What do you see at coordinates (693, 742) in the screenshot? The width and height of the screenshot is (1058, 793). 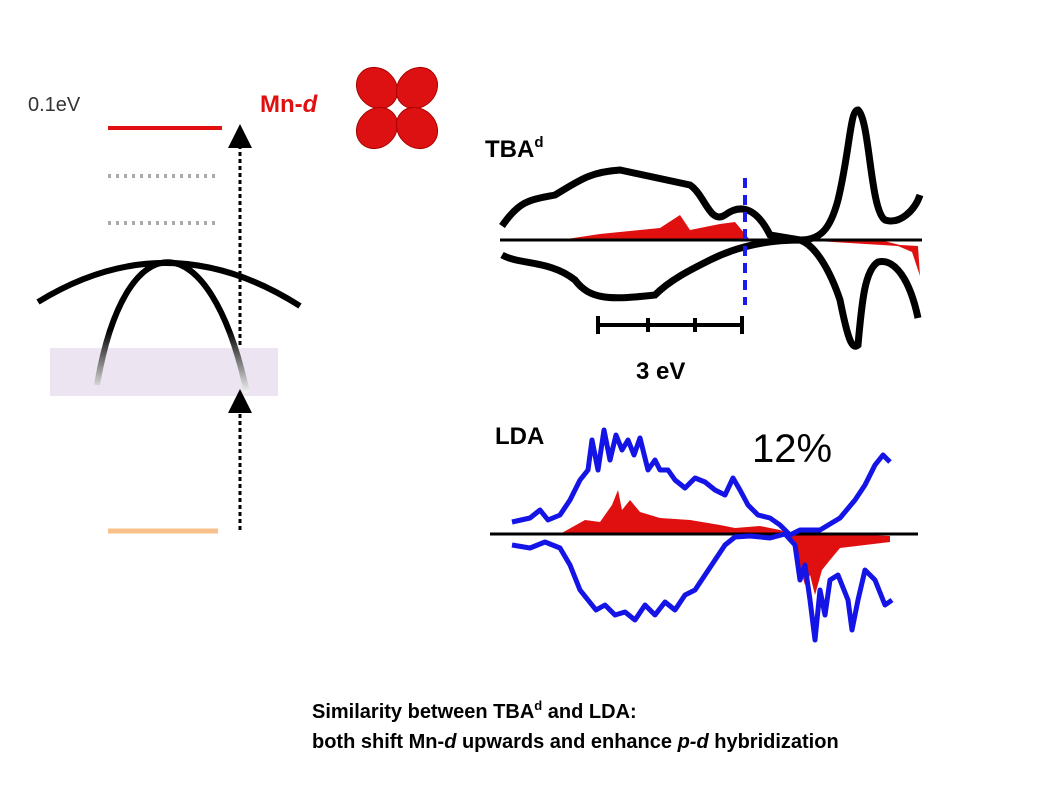 I see `caption-part: p-d` at bounding box center [693, 742].